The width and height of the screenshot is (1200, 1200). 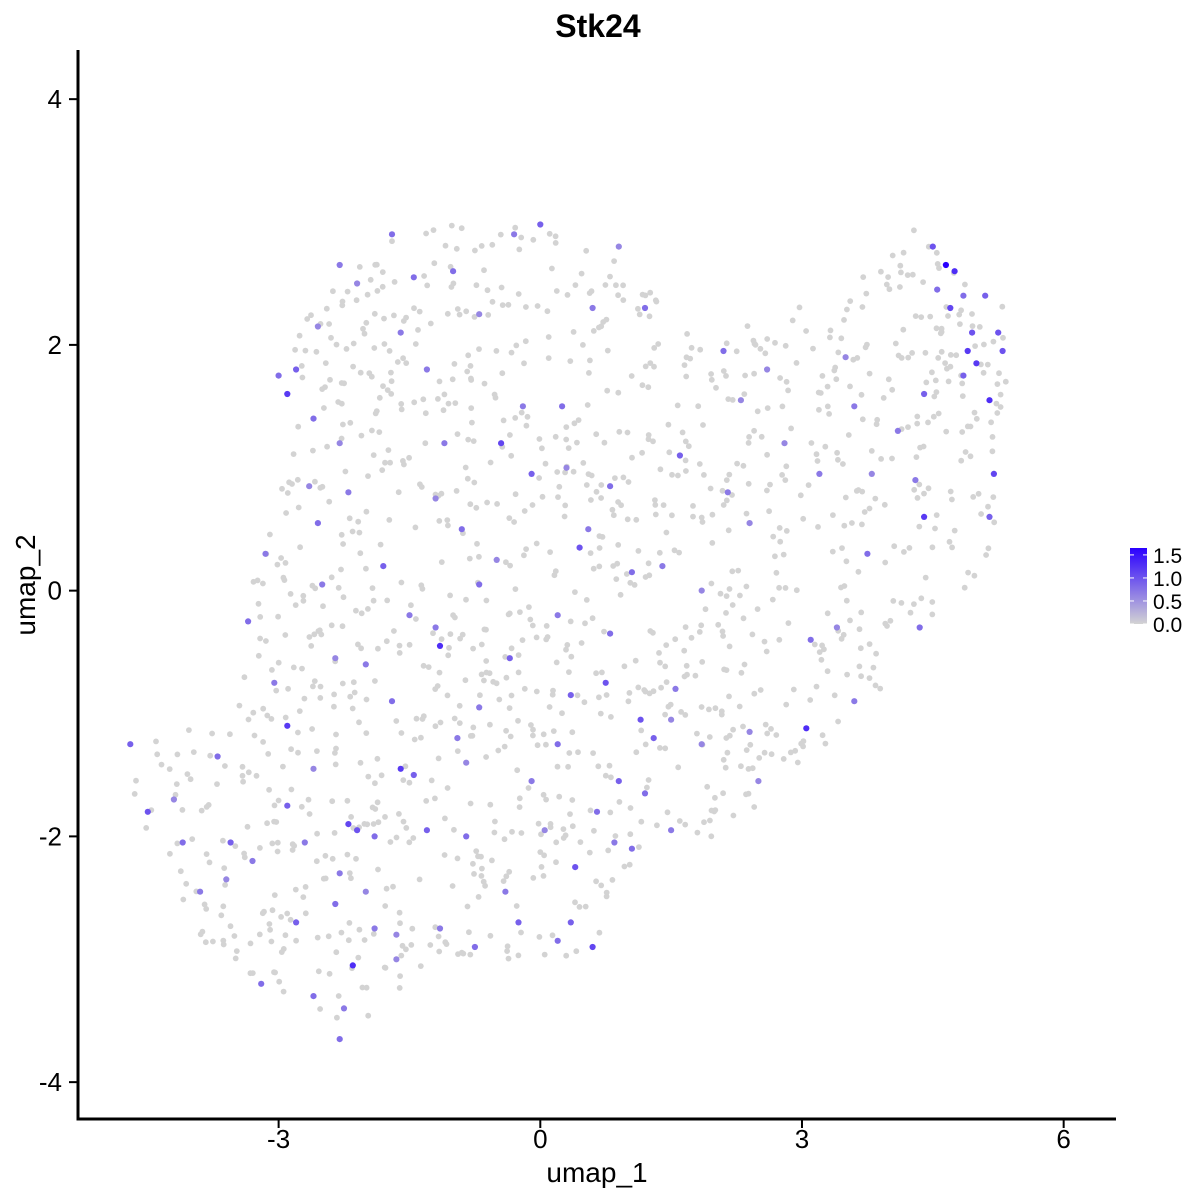 What do you see at coordinates (55, 345) in the screenshot?
I see `y-tick-label: 2` at bounding box center [55, 345].